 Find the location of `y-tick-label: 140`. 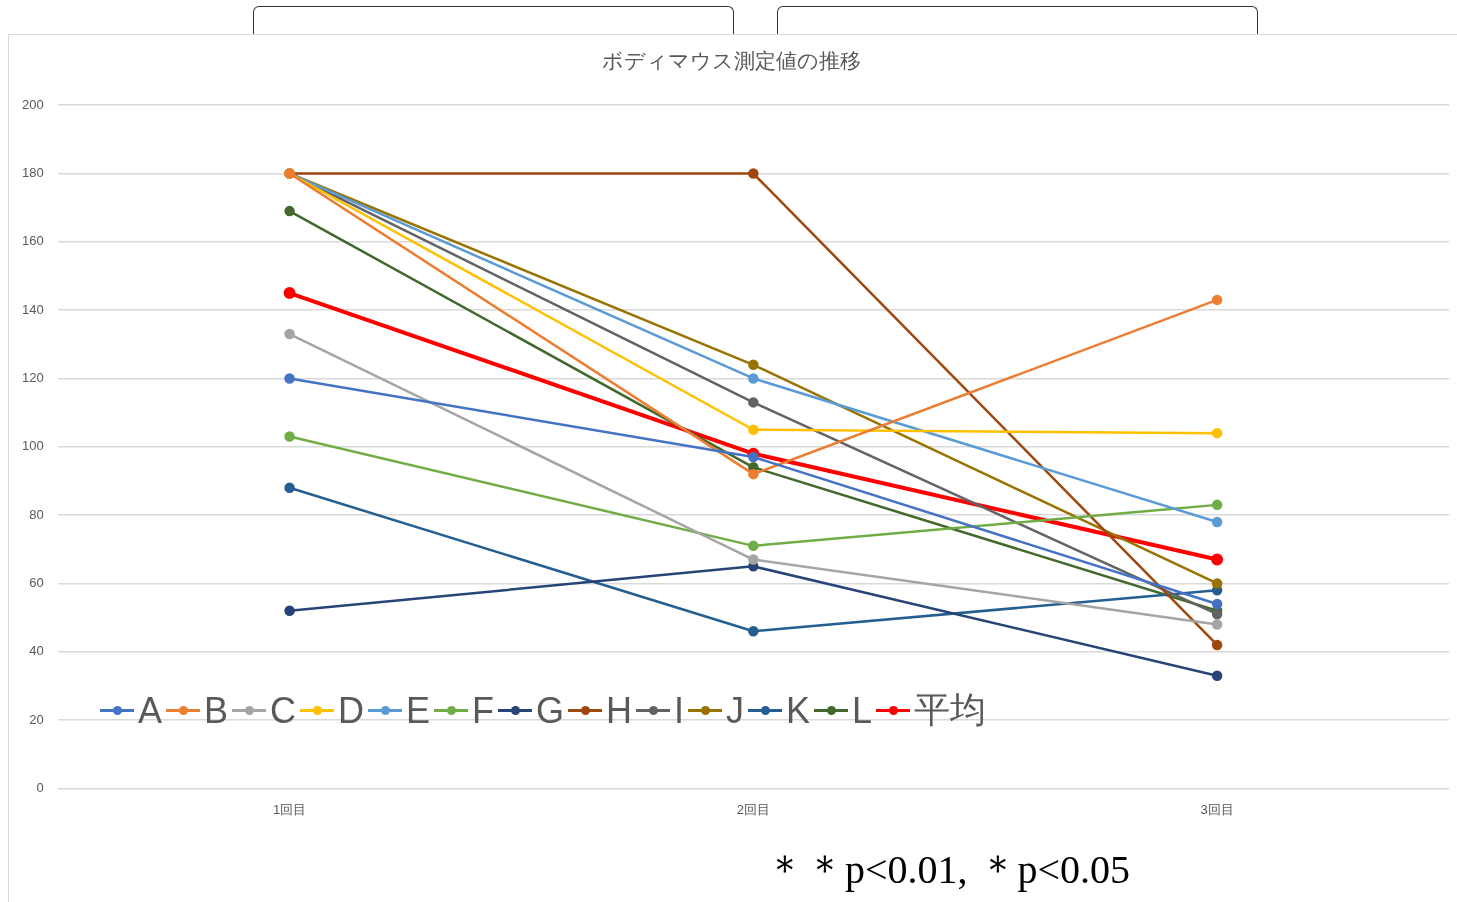

y-tick-label: 140 is located at coordinates (32, 309).